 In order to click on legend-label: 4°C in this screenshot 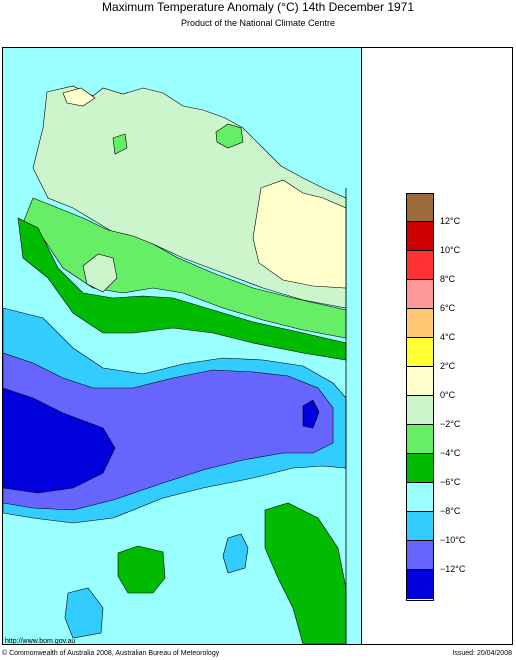, I will do `click(448, 337)`.